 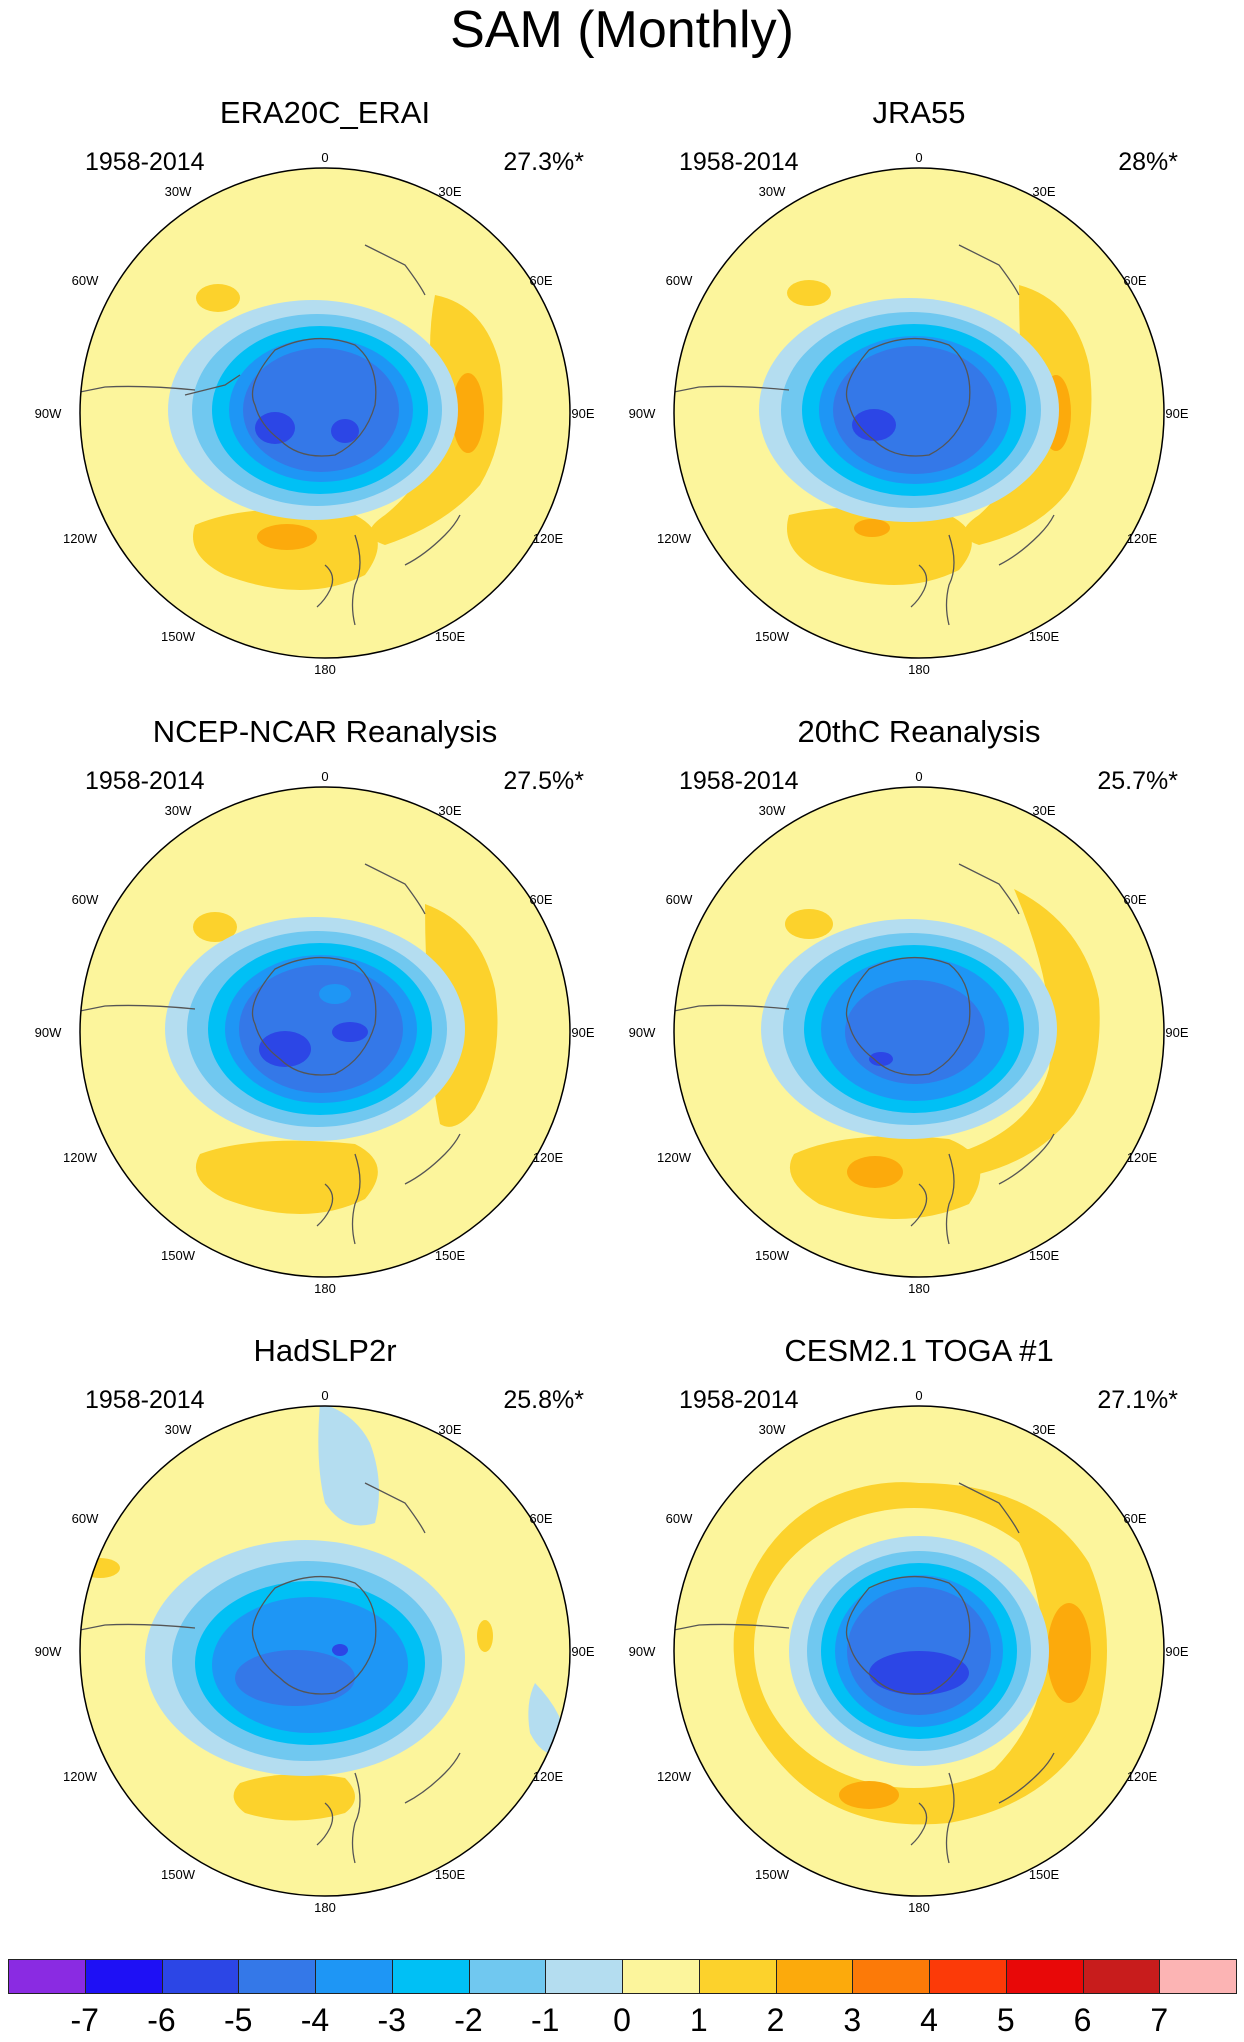 I want to click on colorbar-tick-label: -1, so click(x=545, y=2020).